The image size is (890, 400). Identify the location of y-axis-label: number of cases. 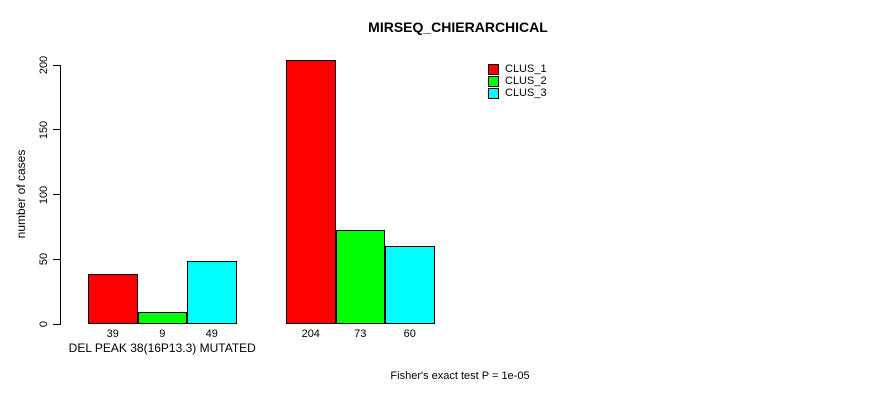
(21, 194).